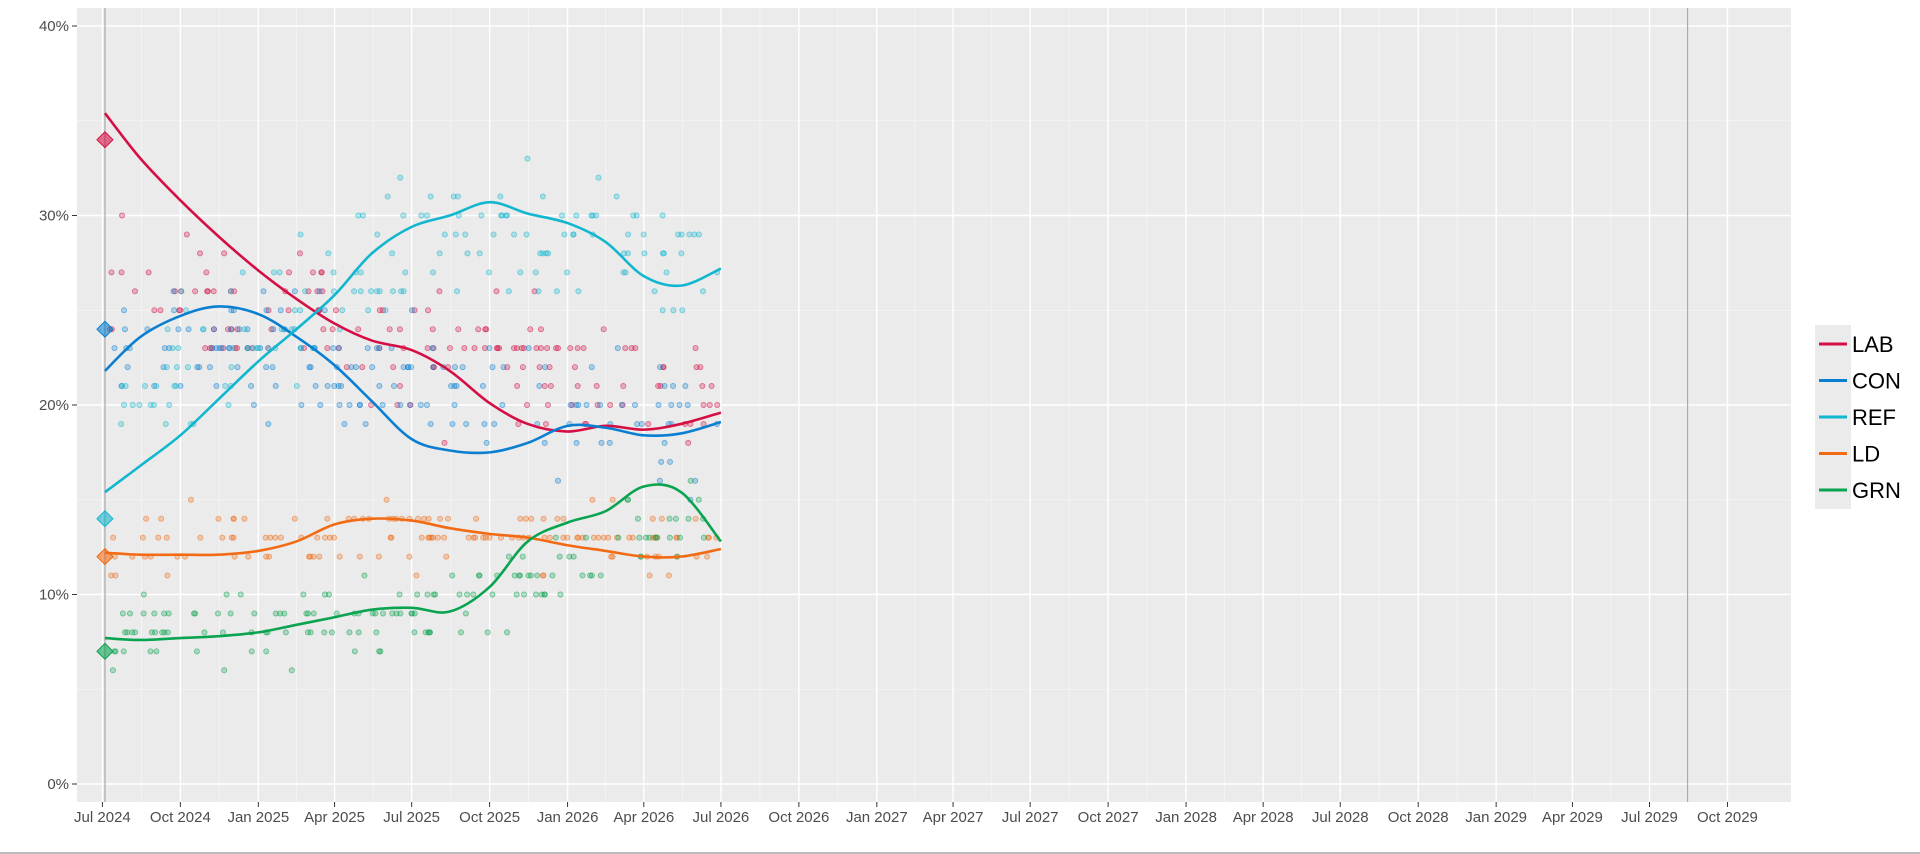  What do you see at coordinates (1876, 490) in the screenshot?
I see `legend-label-grn: GRN` at bounding box center [1876, 490].